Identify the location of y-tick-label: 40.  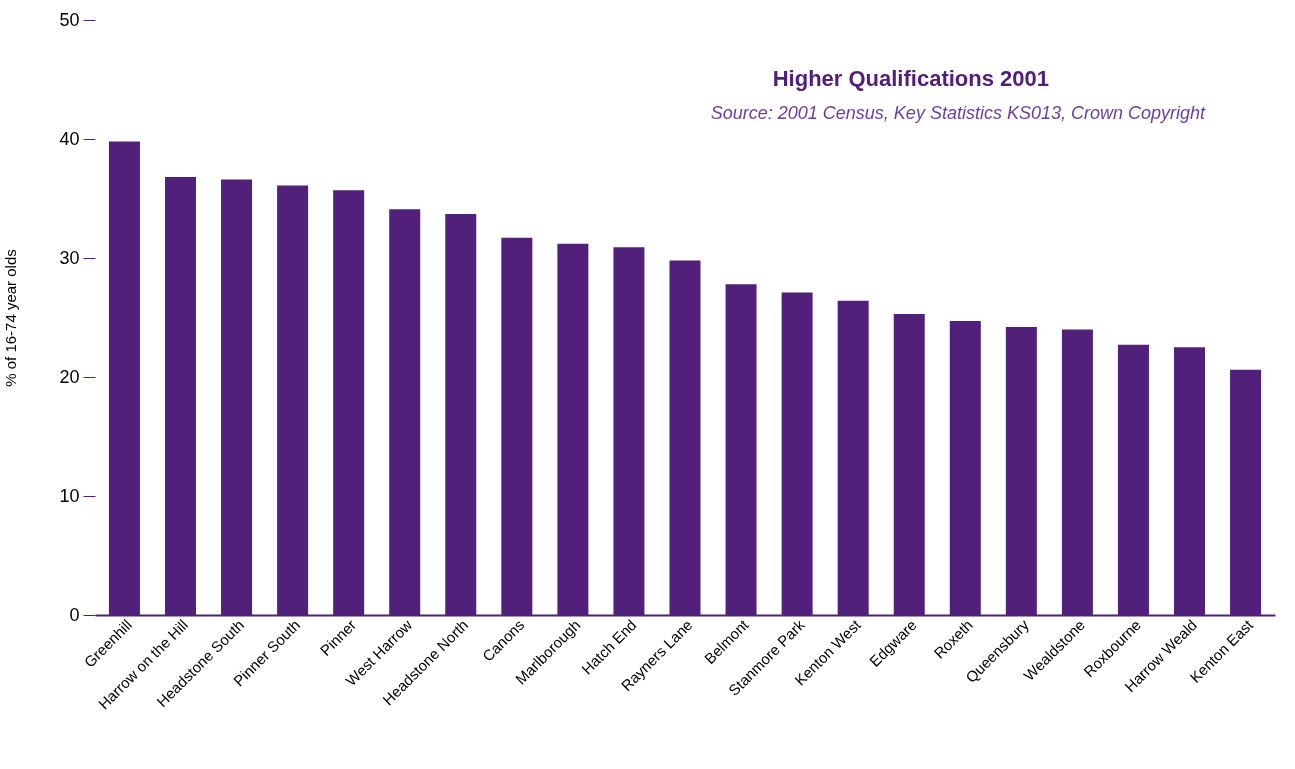
(69, 138).